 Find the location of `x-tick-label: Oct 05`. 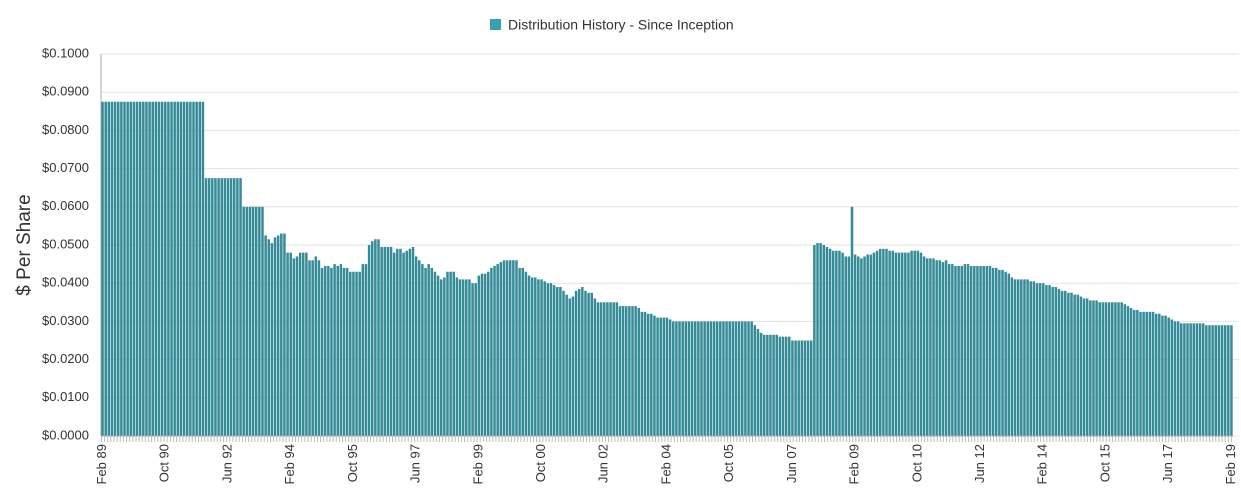

x-tick-label: Oct 05 is located at coordinates (728, 463).